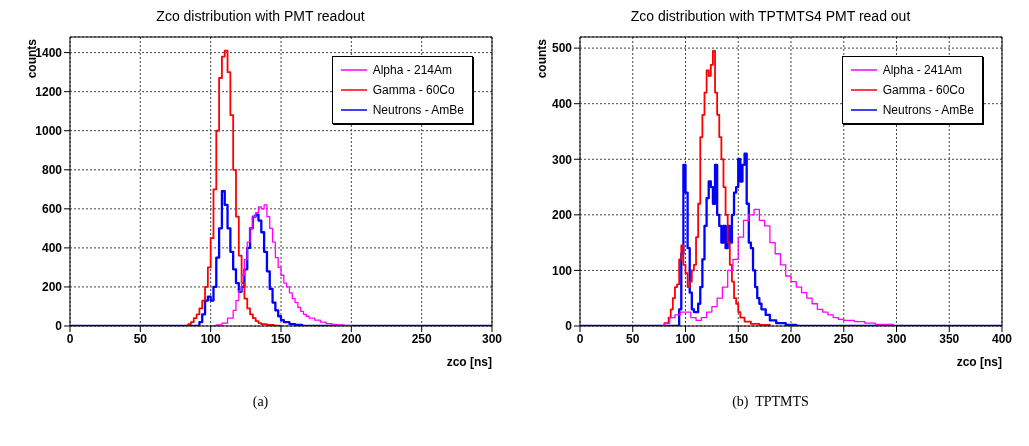 Image resolution: width=1029 pixels, height=446 pixels. Describe the element at coordinates (949, 338) in the screenshot. I see `x-tick-label: 350` at that location.